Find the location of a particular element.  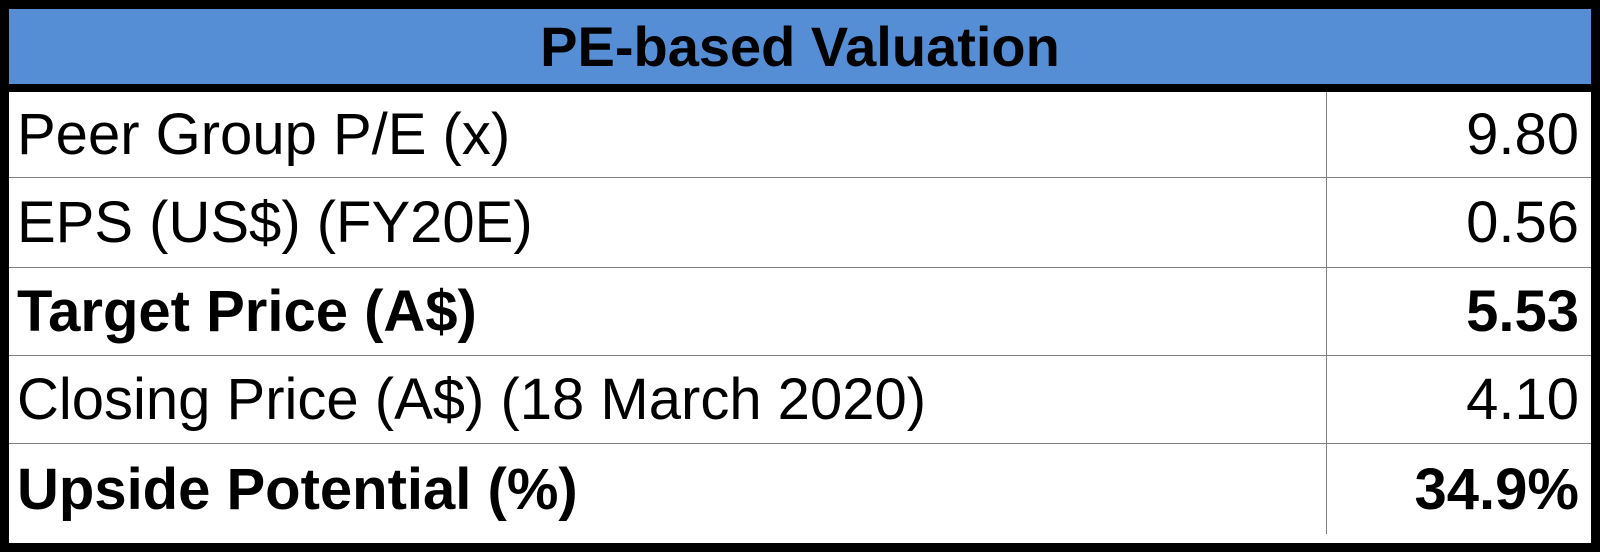

row-value: 34.9% is located at coordinates (1496, 489).